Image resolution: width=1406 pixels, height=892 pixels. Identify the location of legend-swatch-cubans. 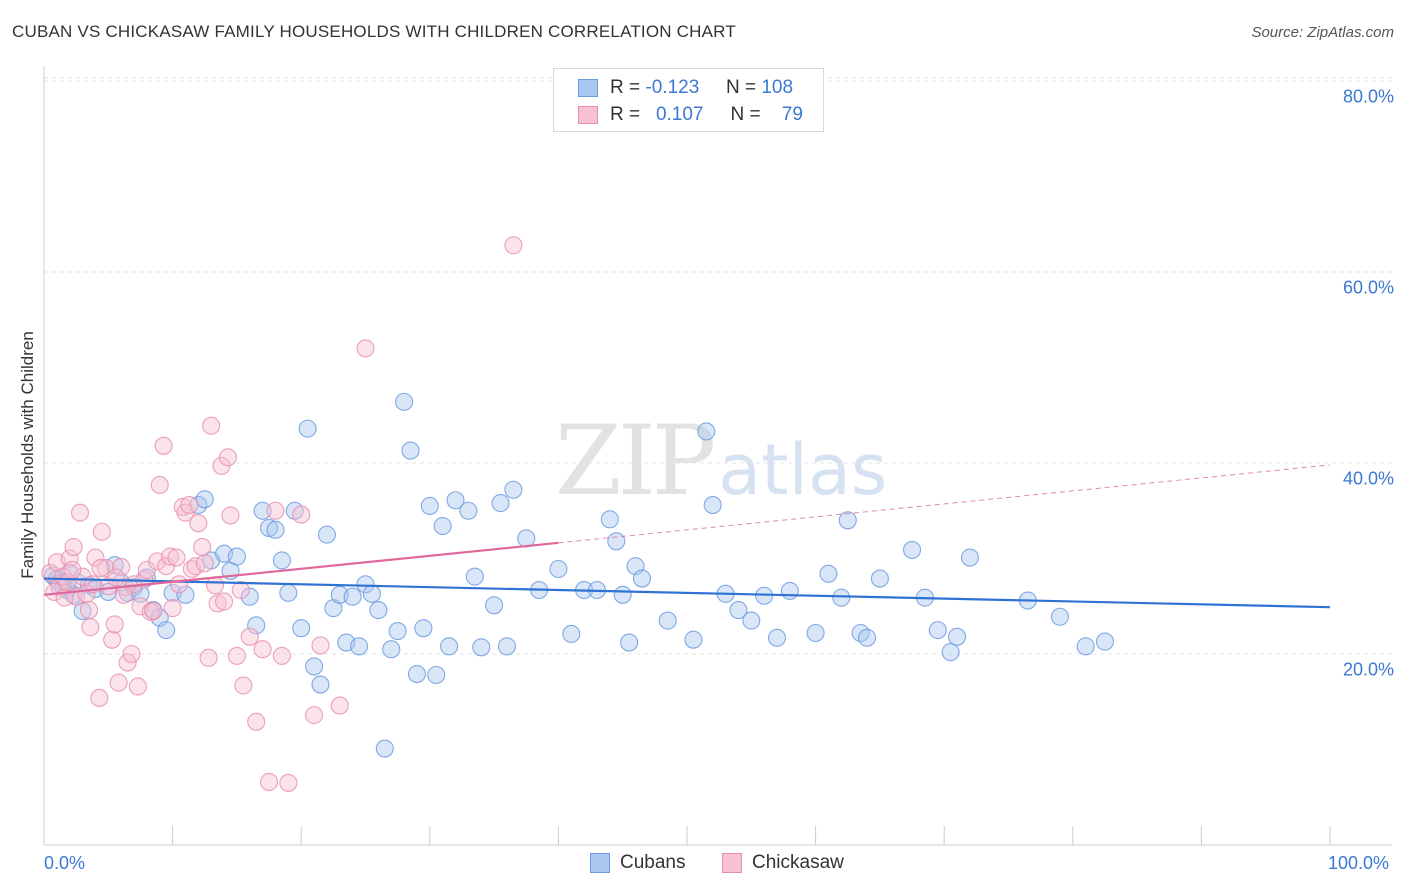
(588, 88).